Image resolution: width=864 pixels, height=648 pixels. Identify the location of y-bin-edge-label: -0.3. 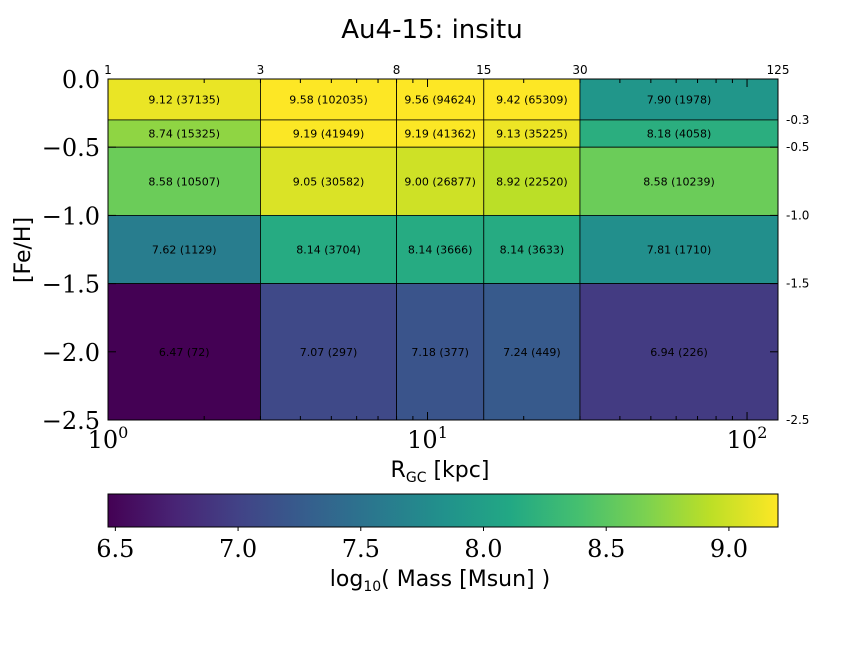
(797, 120).